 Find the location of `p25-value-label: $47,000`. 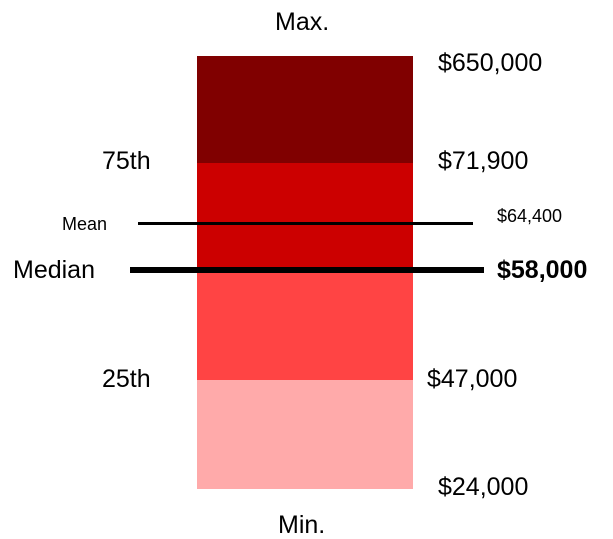

p25-value-label: $47,000 is located at coordinates (472, 379).